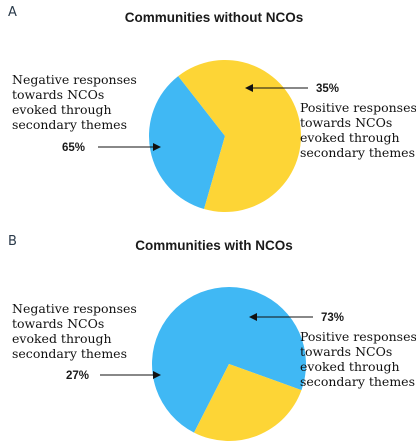 This screenshot has height=448, width=416. What do you see at coordinates (12, 12) in the screenshot?
I see `panel-letter-a: A` at bounding box center [12, 12].